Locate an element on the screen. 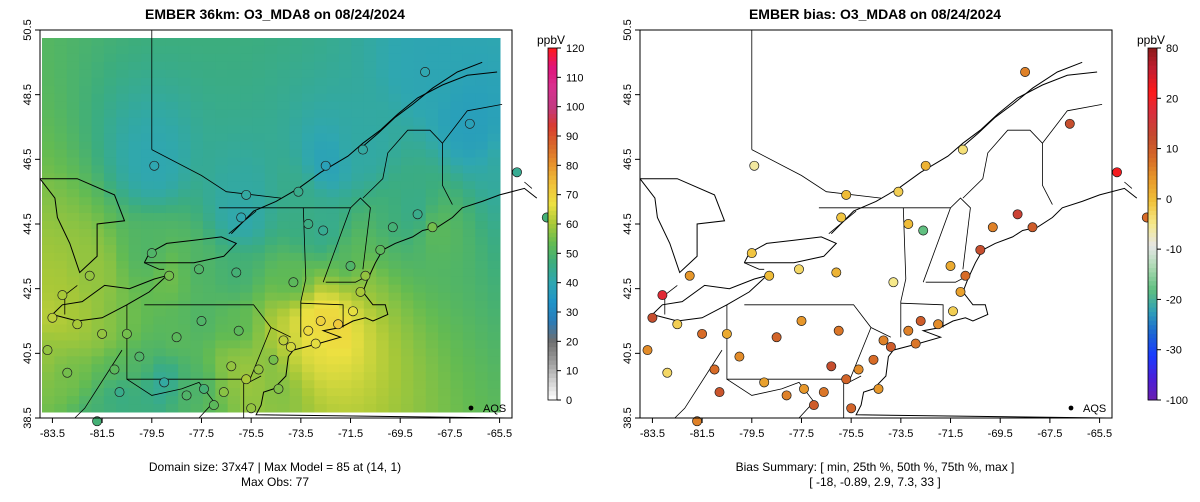  coastline is located at coordinates (422, 104).